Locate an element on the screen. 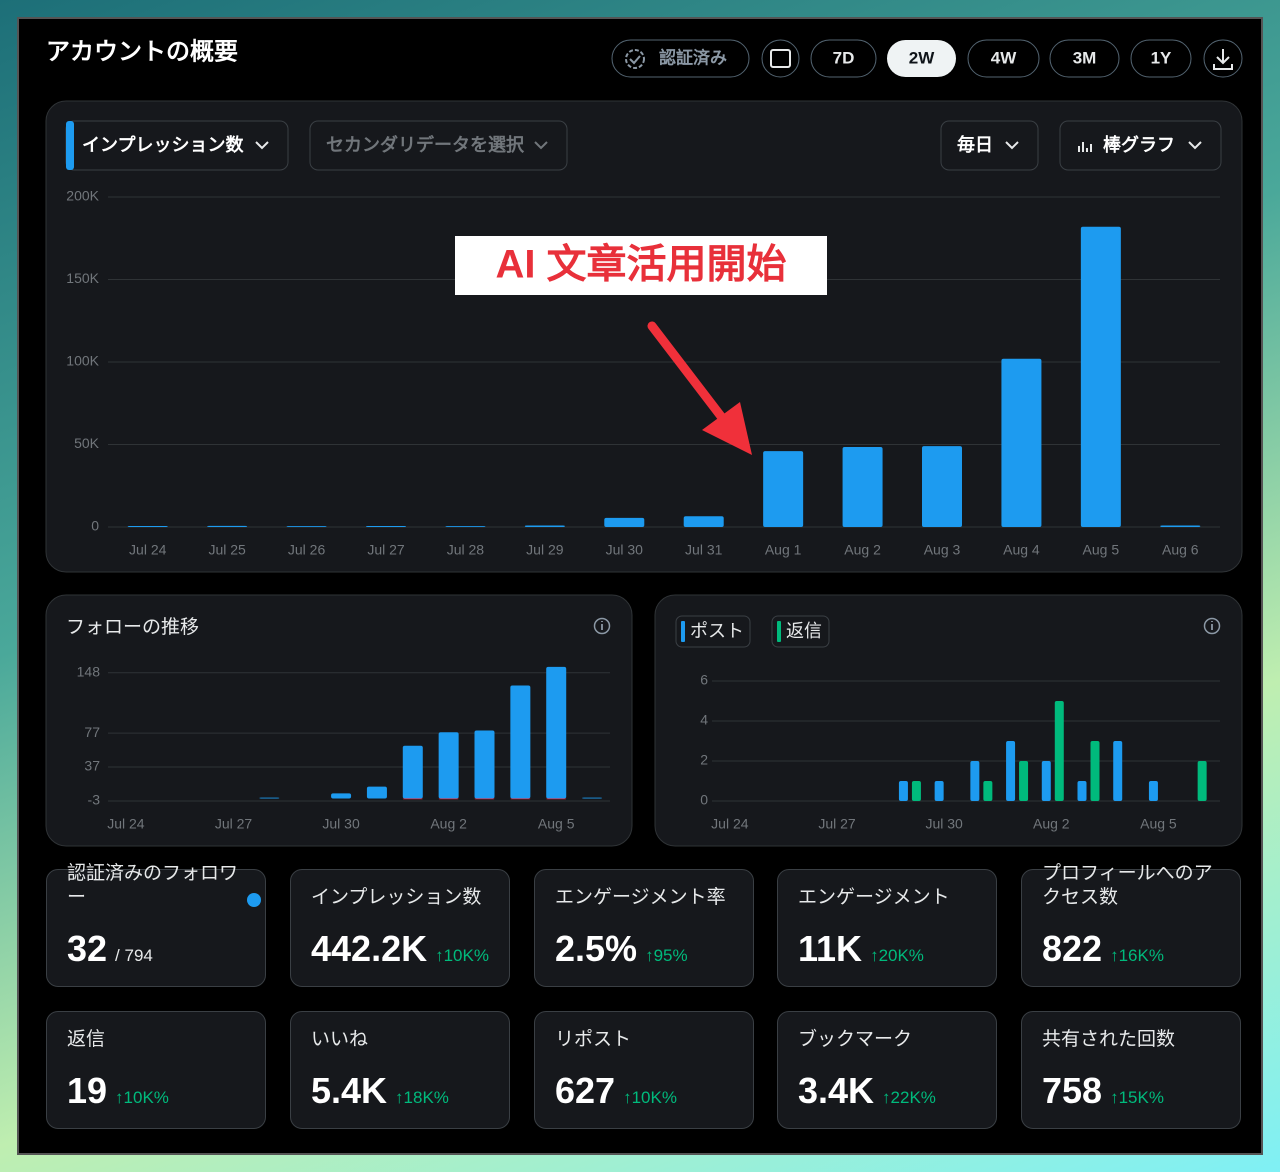 Image resolution: width=1280 pixels, height=1172 pixels. stat-value-row: 2.5% ↑95% is located at coordinates (621, 949).